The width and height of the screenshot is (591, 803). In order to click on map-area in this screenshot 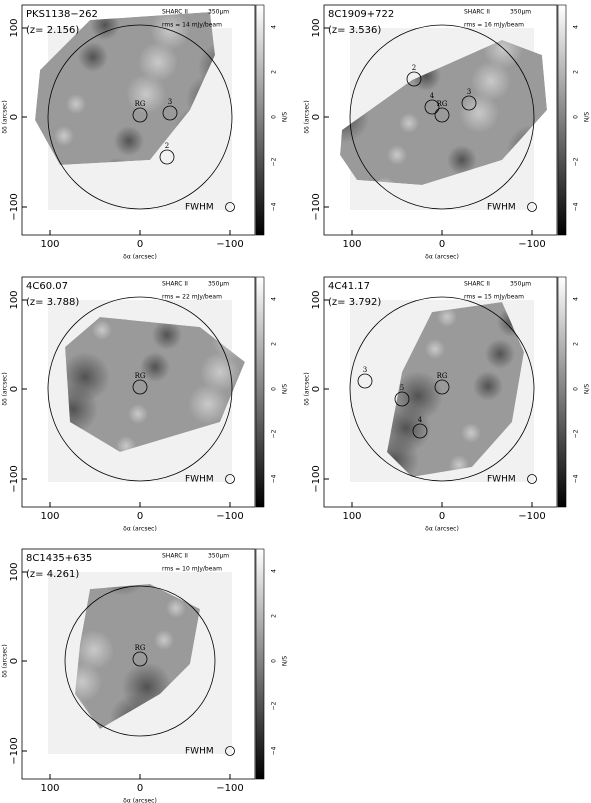, I will do `click(137, 656)`.